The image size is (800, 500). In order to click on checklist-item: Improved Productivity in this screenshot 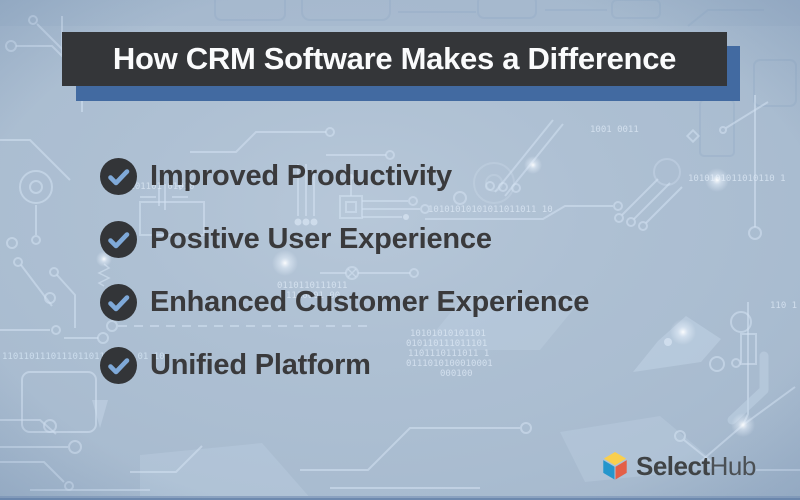, I will do `click(344, 176)`.